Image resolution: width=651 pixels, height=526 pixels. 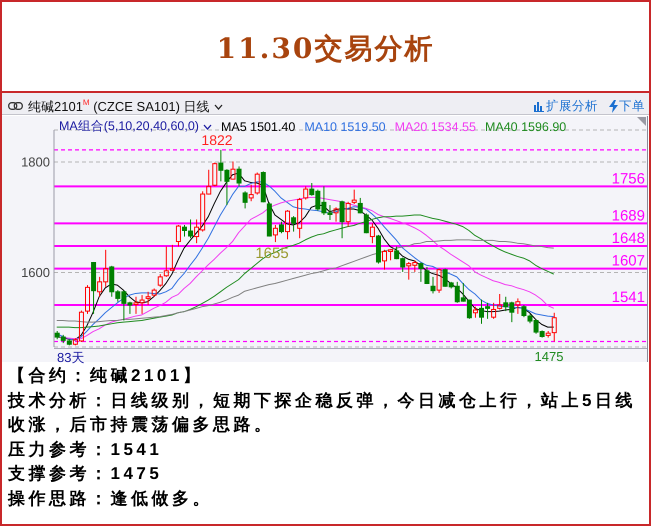 I want to click on text: 操作思路：逢低做多。, so click(x=111, y=499).